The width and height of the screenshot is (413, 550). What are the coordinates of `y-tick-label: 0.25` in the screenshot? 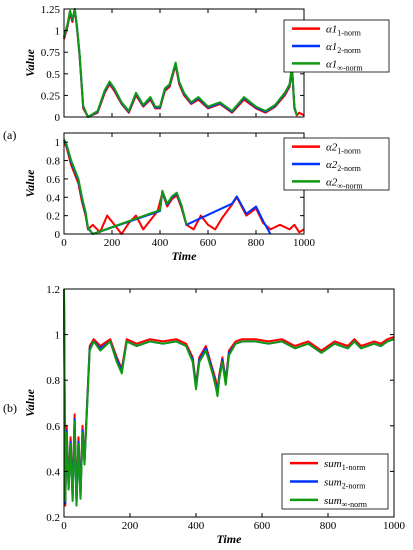 It's located at (51, 96).